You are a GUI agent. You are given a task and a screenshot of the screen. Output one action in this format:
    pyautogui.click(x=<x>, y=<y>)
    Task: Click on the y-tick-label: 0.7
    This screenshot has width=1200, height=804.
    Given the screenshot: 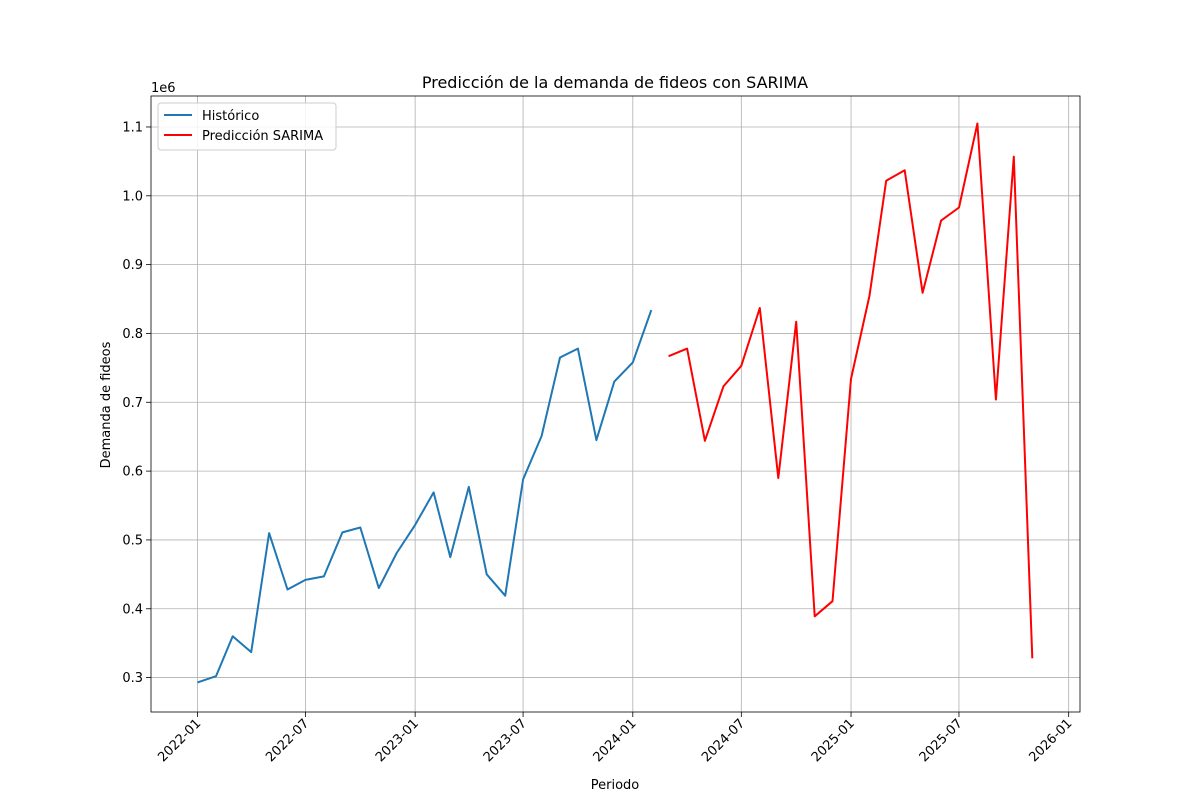 What is the action you would take?
    pyautogui.click(x=132, y=403)
    